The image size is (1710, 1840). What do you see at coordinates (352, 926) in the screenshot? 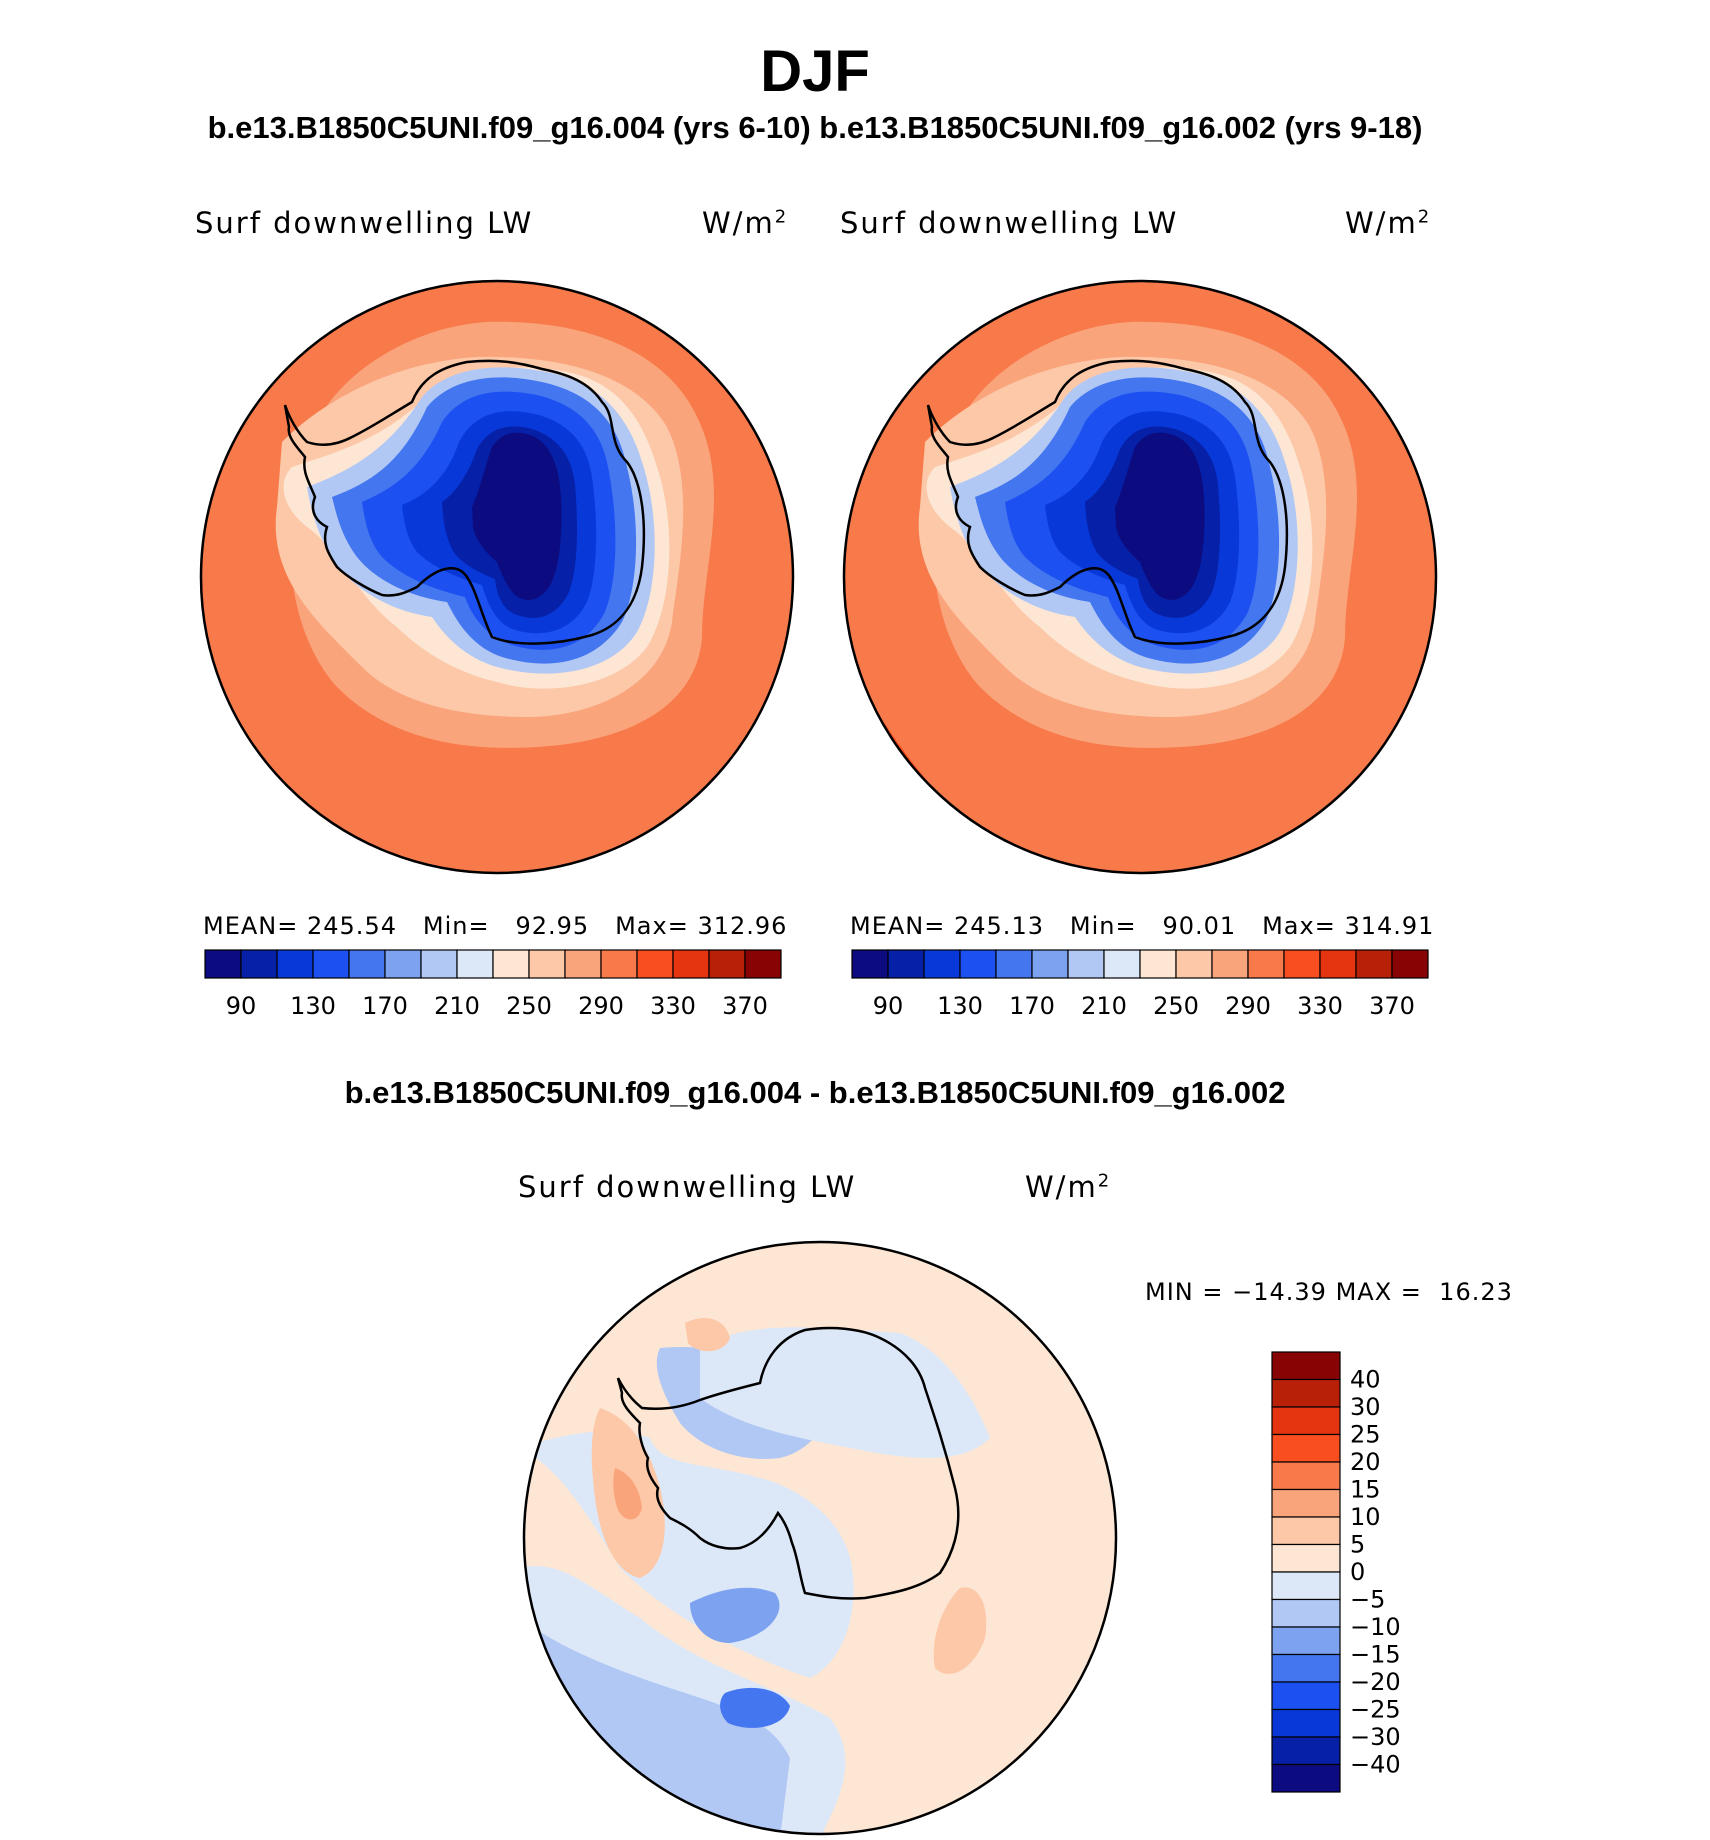
I see `panel1-mean: 245.54` at bounding box center [352, 926].